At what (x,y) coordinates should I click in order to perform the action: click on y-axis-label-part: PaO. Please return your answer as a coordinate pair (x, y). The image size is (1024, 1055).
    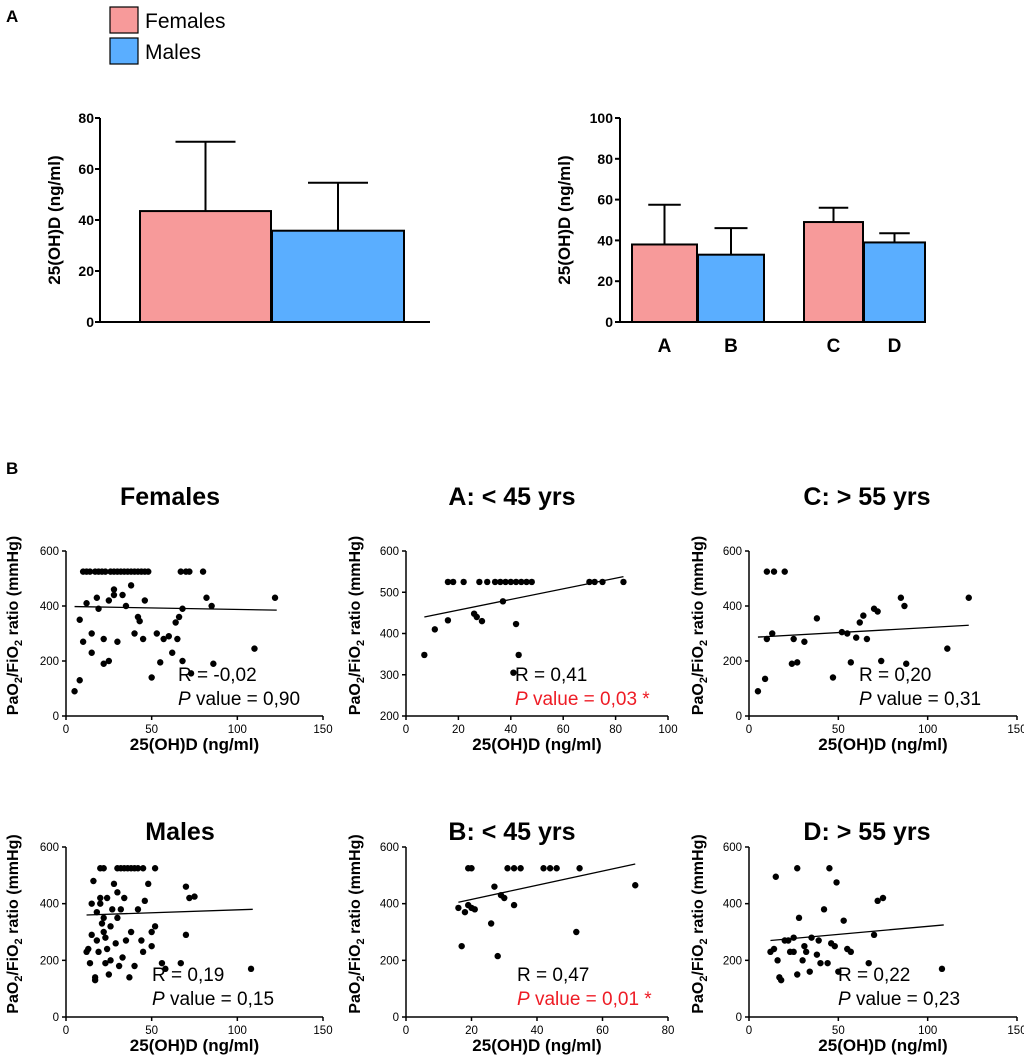
    Looking at the image, I should click on (698, 699).